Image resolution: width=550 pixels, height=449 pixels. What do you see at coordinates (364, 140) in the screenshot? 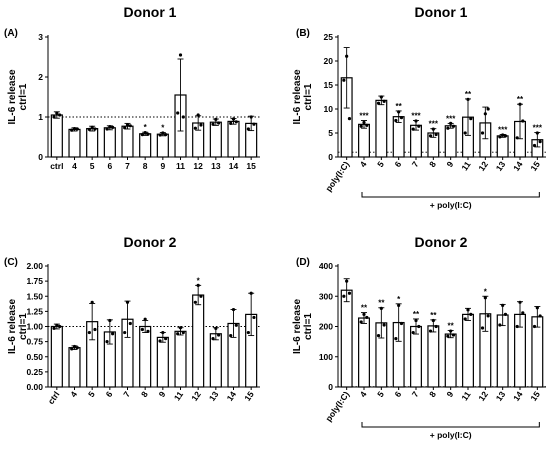
I see `p2-bar` at bounding box center [364, 140].